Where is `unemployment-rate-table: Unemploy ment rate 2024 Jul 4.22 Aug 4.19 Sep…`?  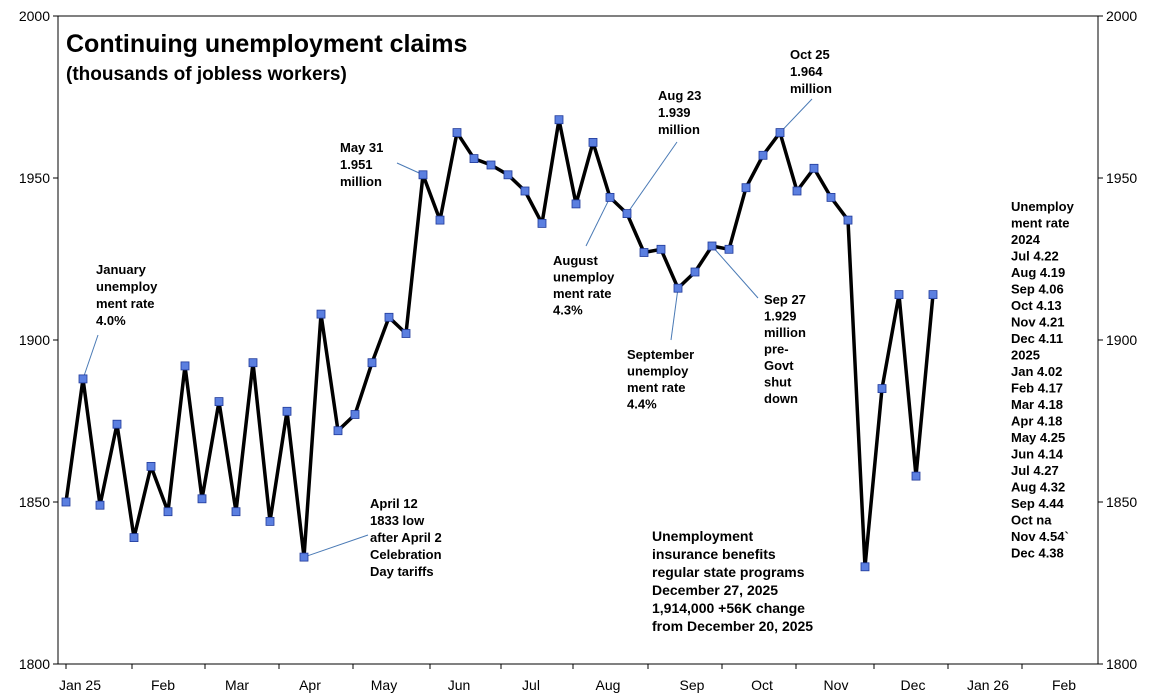
unemployment-rate-table: Unemploy ment rate 2024 Jul 4.22 Aug 4.19 Sep… is located at coordinates (1043, 380).